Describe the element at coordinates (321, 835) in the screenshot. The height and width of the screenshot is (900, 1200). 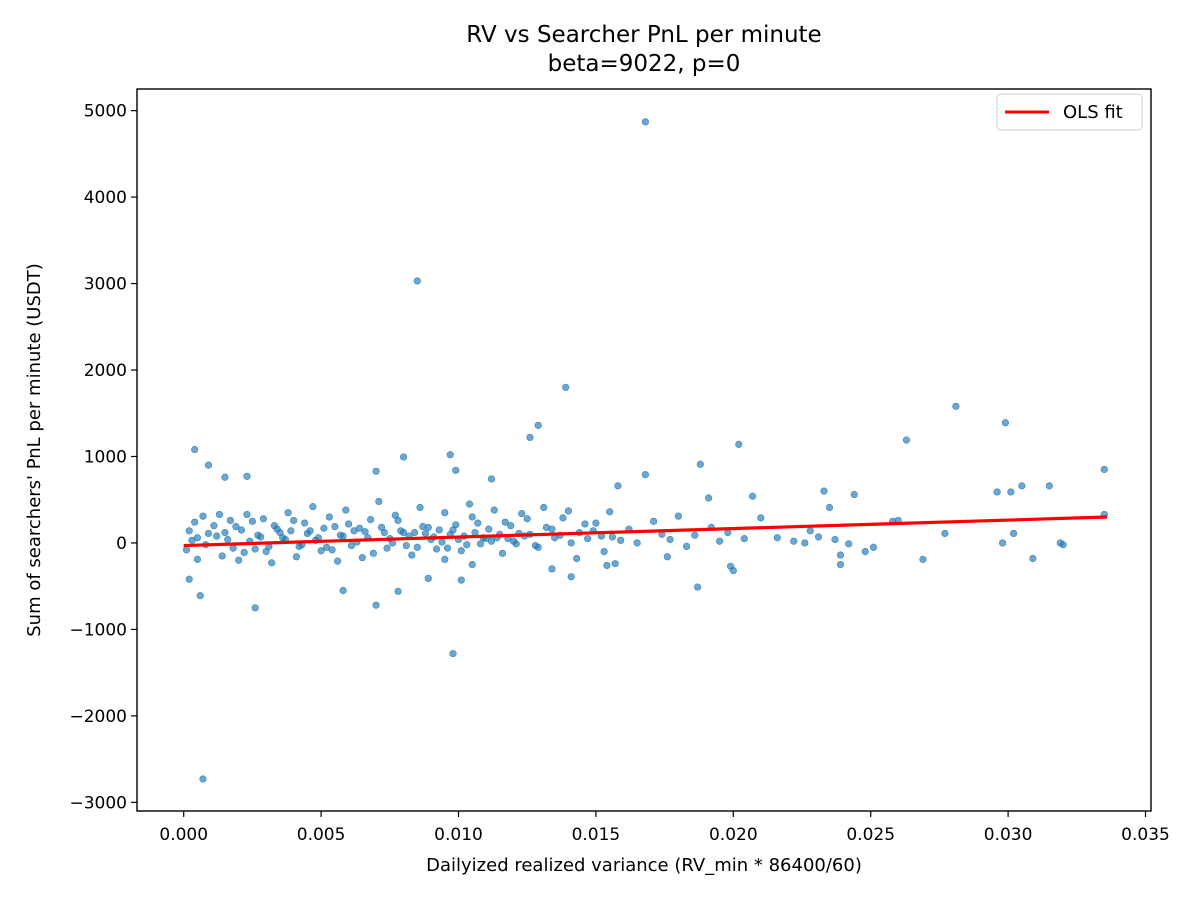
I see `x-tick-label: 0.005` at that location.